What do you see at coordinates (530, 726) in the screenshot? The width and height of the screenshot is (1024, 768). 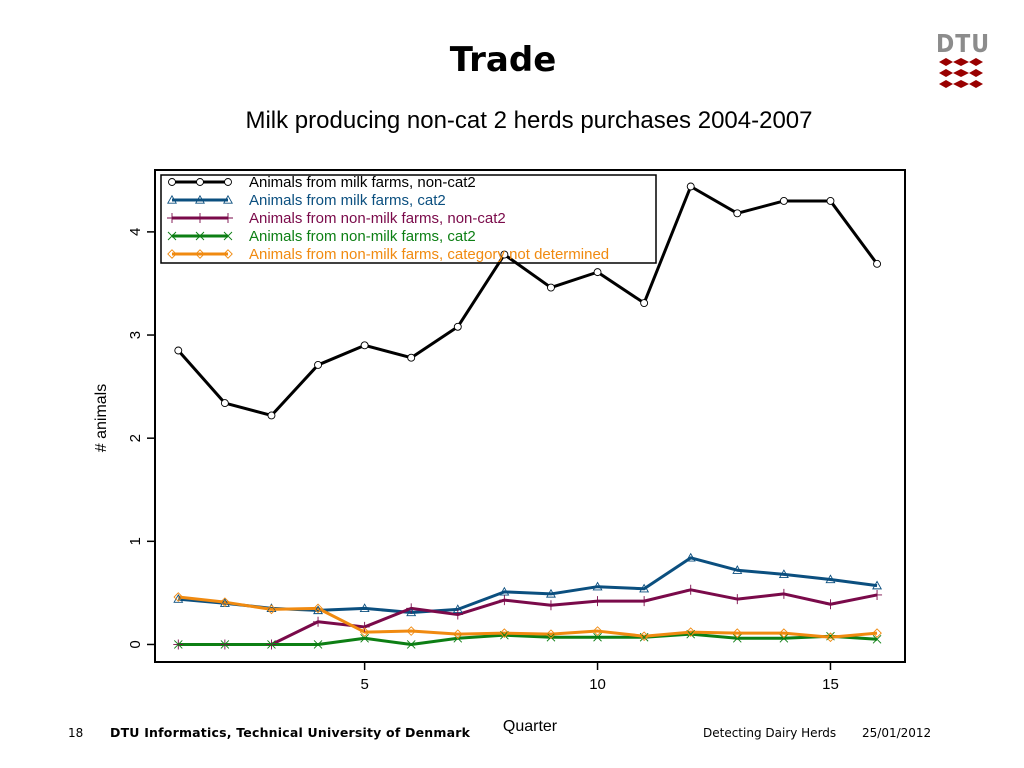 I see `x-axis-label: Quarter` at bounding box center [530, 726].